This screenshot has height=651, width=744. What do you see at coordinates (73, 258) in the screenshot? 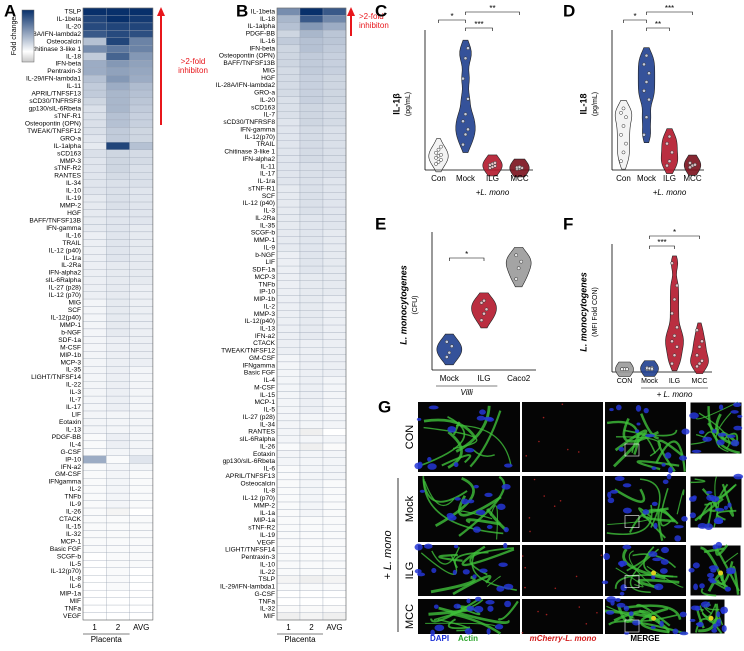
I see `row-label: IL-1ra` at bounding box center [73, 258].